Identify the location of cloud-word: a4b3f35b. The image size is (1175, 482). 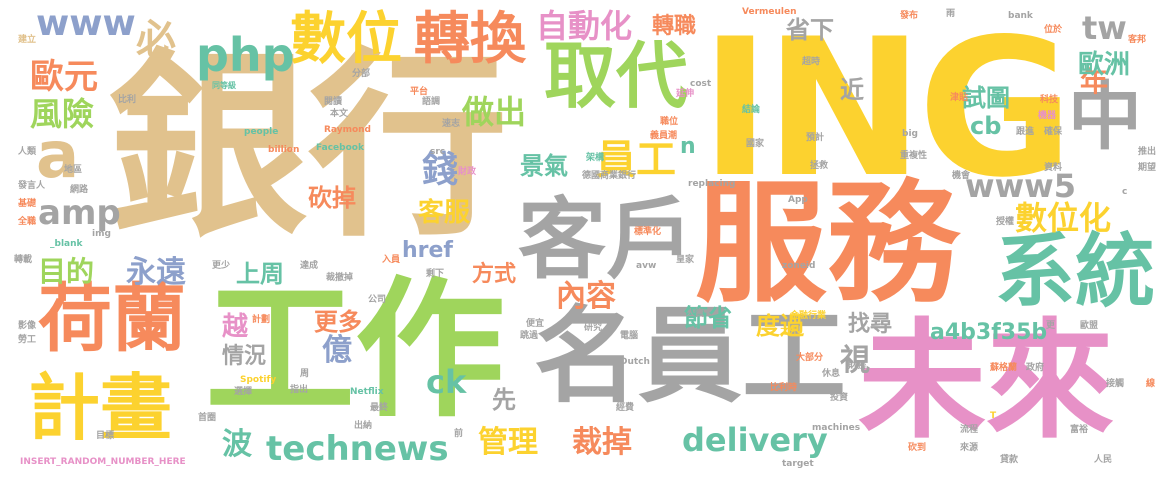
(989, 332).